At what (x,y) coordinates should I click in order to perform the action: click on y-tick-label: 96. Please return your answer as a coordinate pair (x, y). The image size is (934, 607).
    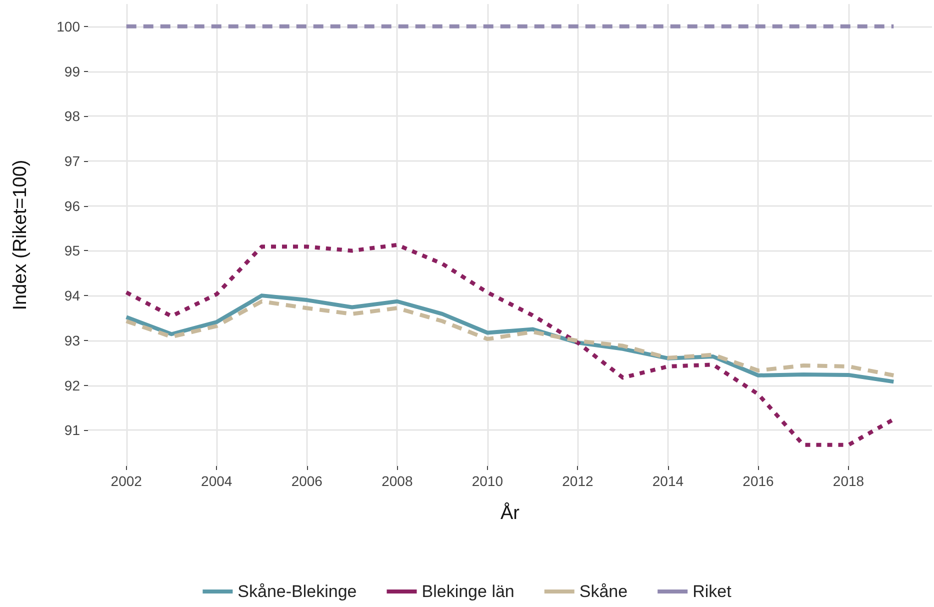
    Looking at the image, I should click on (72, 206).